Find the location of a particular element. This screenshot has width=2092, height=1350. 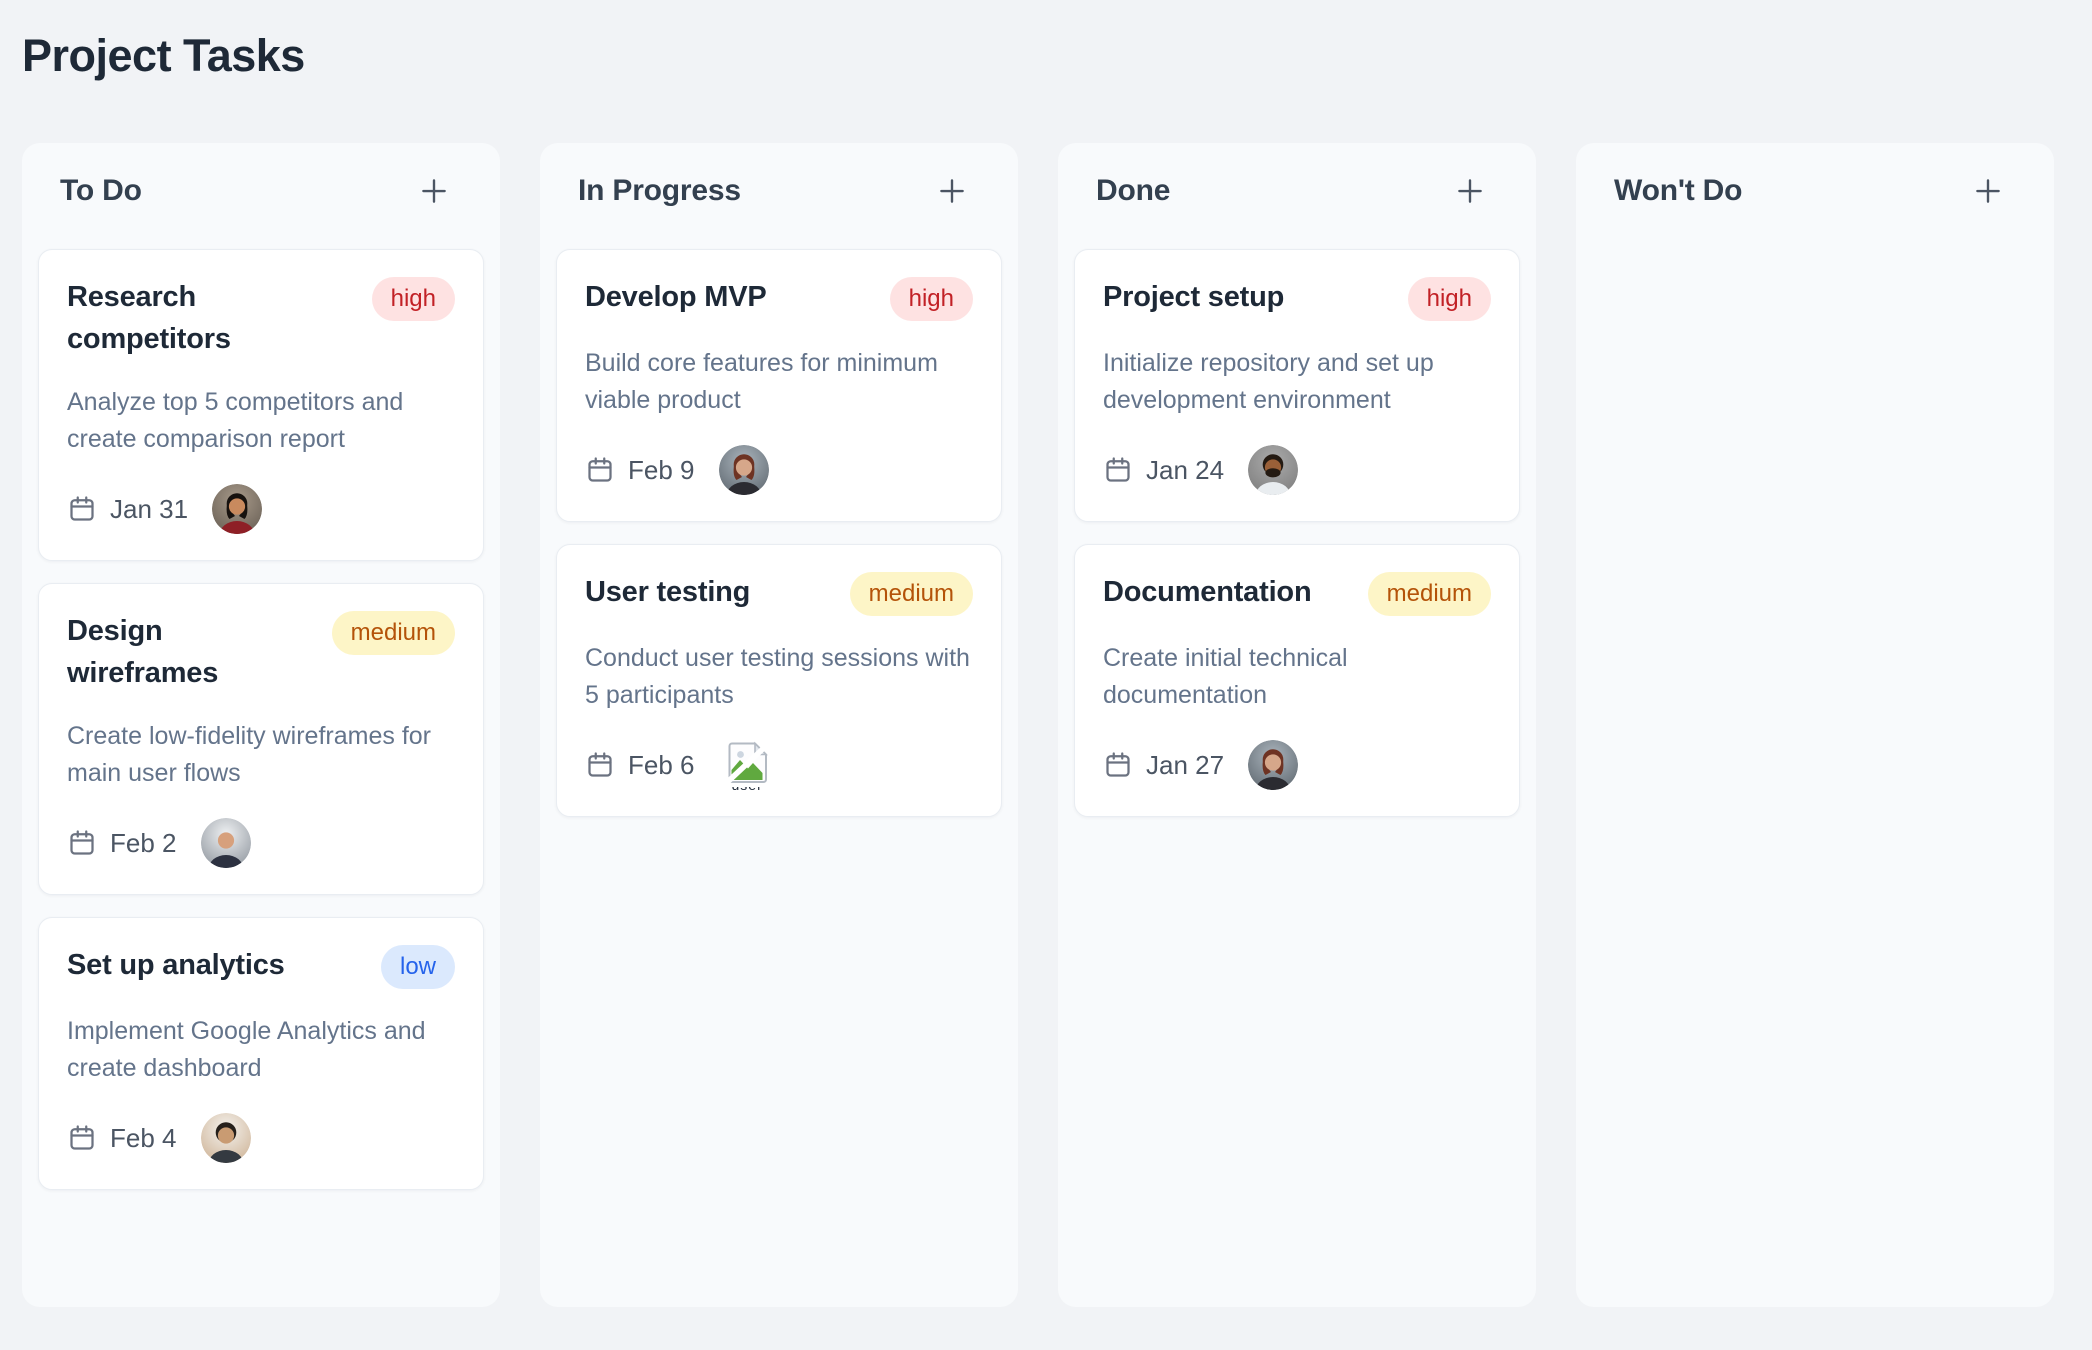

due-date-text: Jan 31 is located at coordinates (149, 508).